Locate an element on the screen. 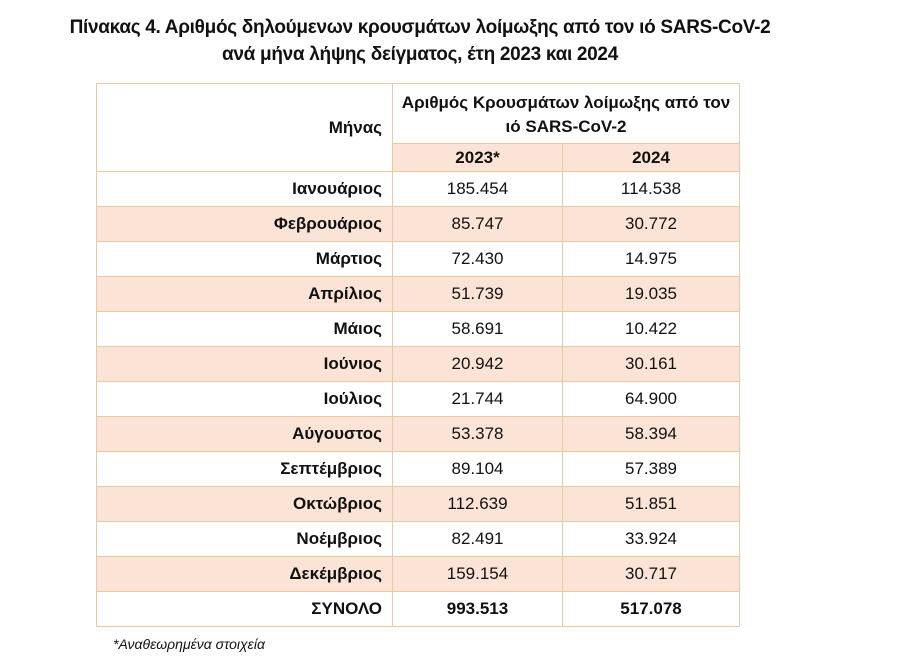 The height and width of the screenshot is (672, 900). value-2023-cell: 58.691 is located at coordinates (477, 329).